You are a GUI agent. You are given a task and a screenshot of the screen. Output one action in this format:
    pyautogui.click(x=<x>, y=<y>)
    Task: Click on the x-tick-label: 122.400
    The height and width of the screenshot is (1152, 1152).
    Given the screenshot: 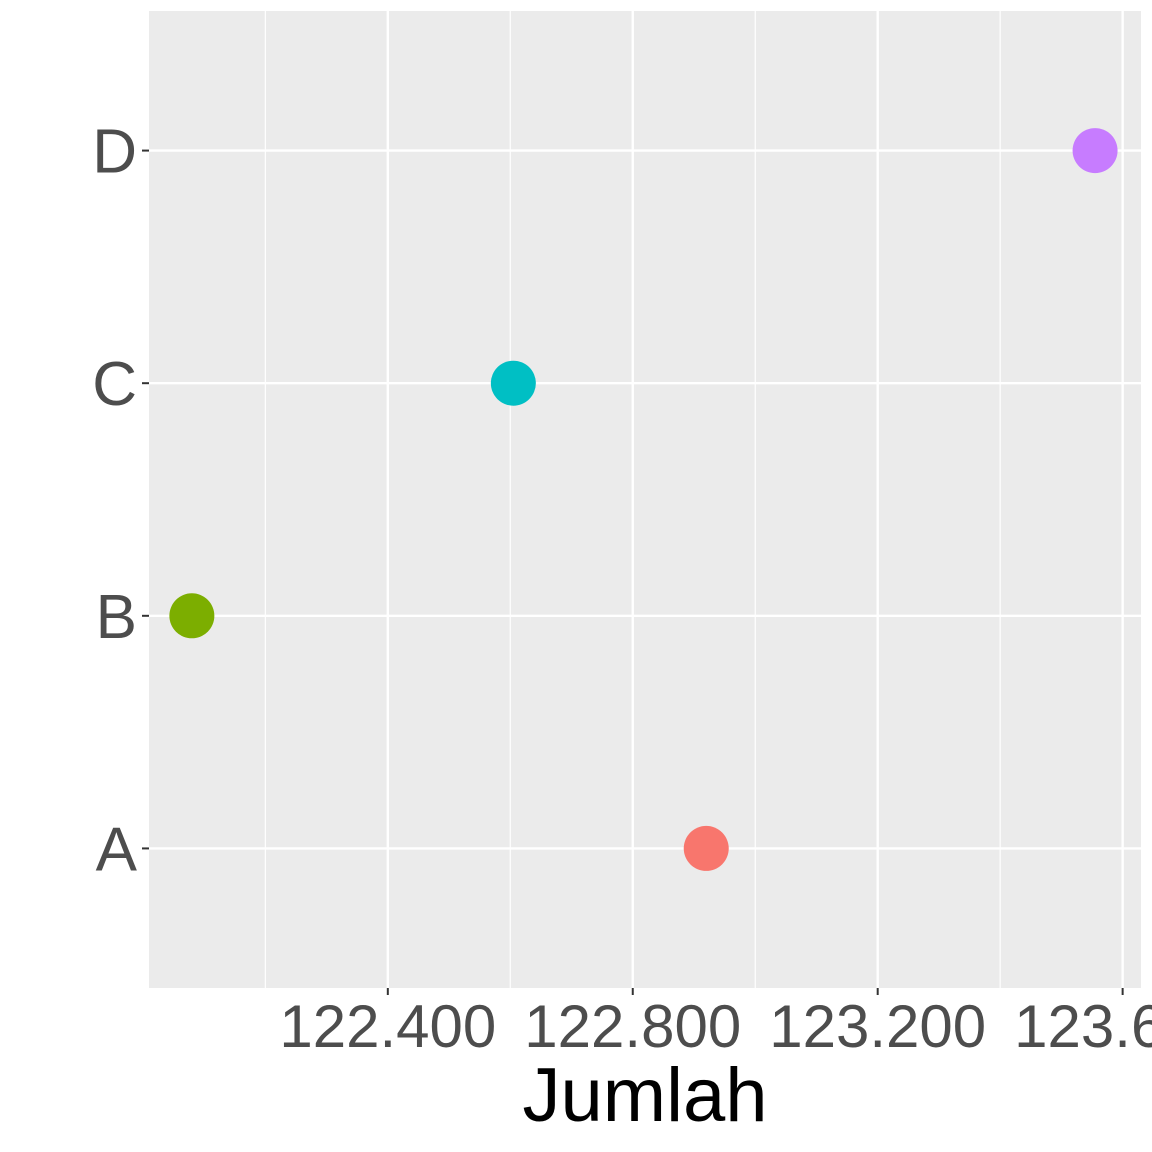 What is the action you would take?
    pyautogui.click(x=387, y=1026)
    